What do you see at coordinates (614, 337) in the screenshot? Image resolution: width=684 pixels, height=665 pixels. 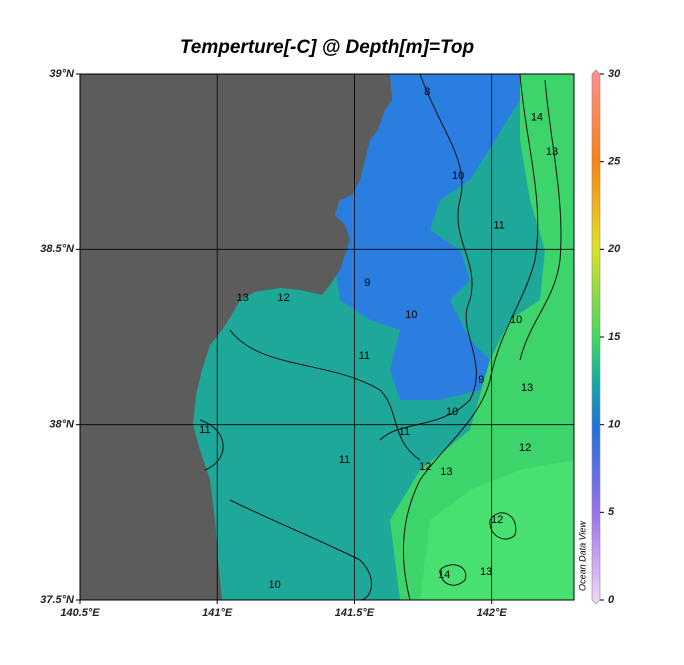 I see `colorbar-label: 15` at bounding box center [614, 337].